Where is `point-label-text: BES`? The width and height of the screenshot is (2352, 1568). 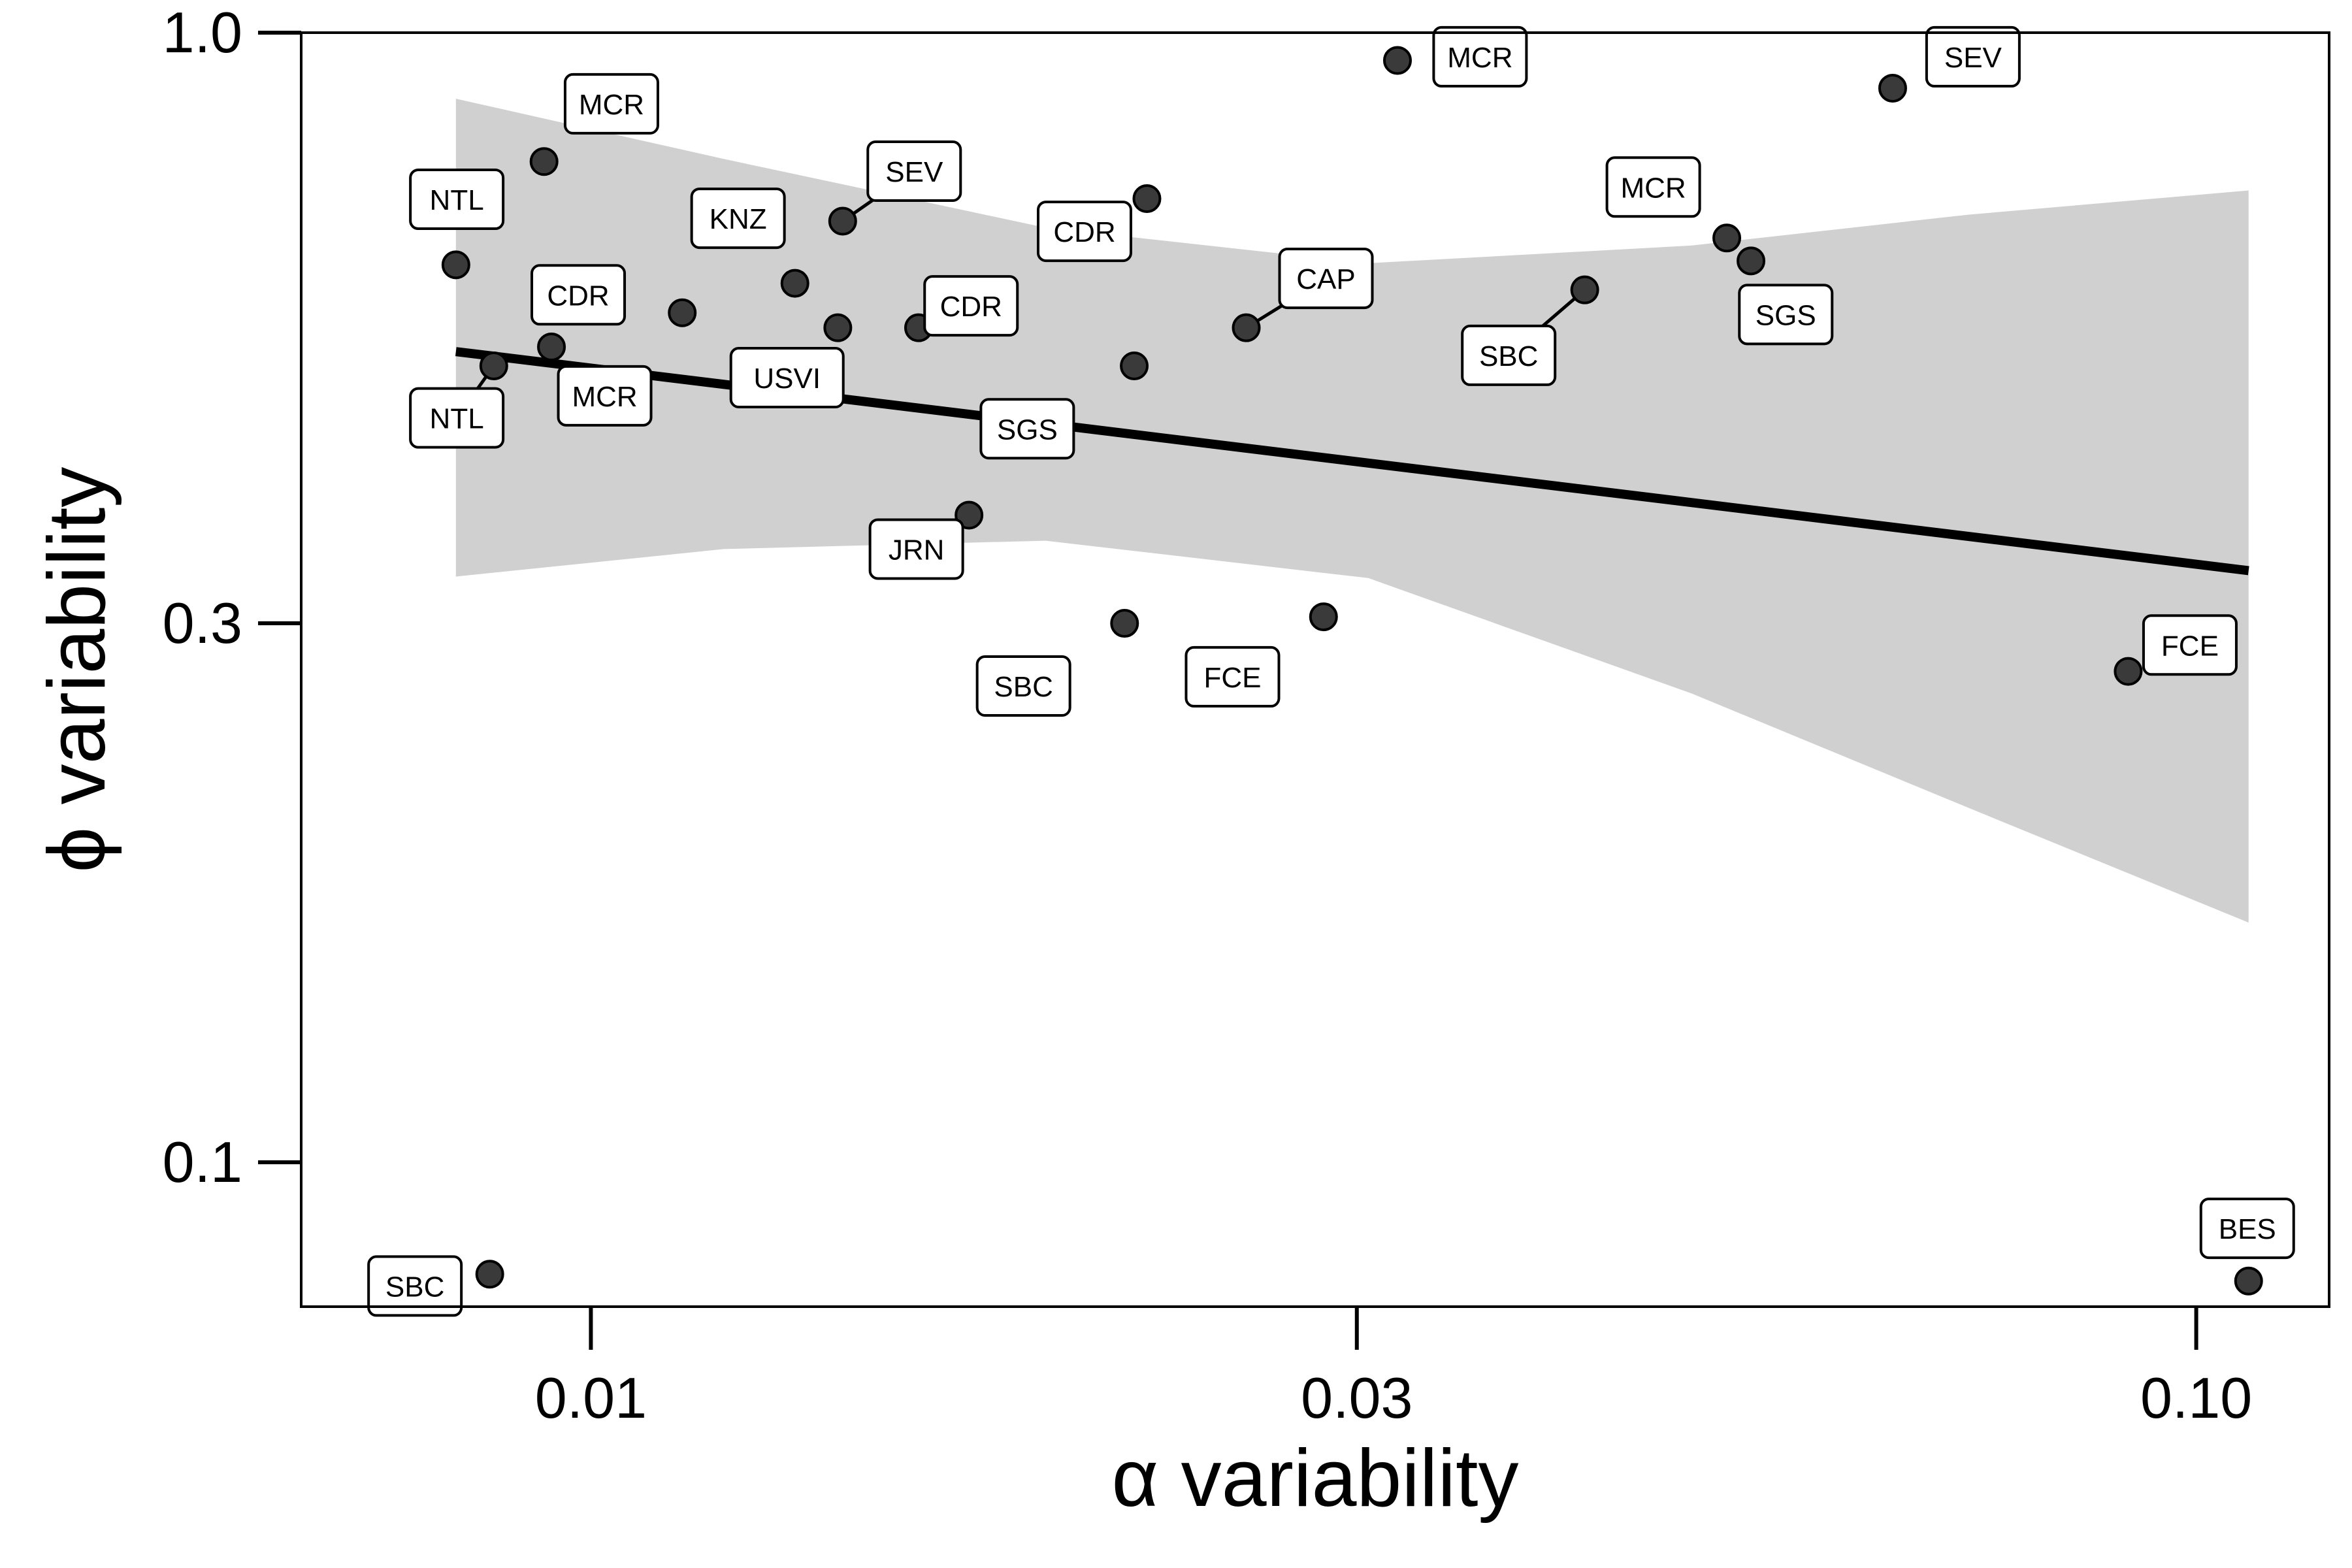 point-label-text: BES is located at coordinates (2247, 1229).